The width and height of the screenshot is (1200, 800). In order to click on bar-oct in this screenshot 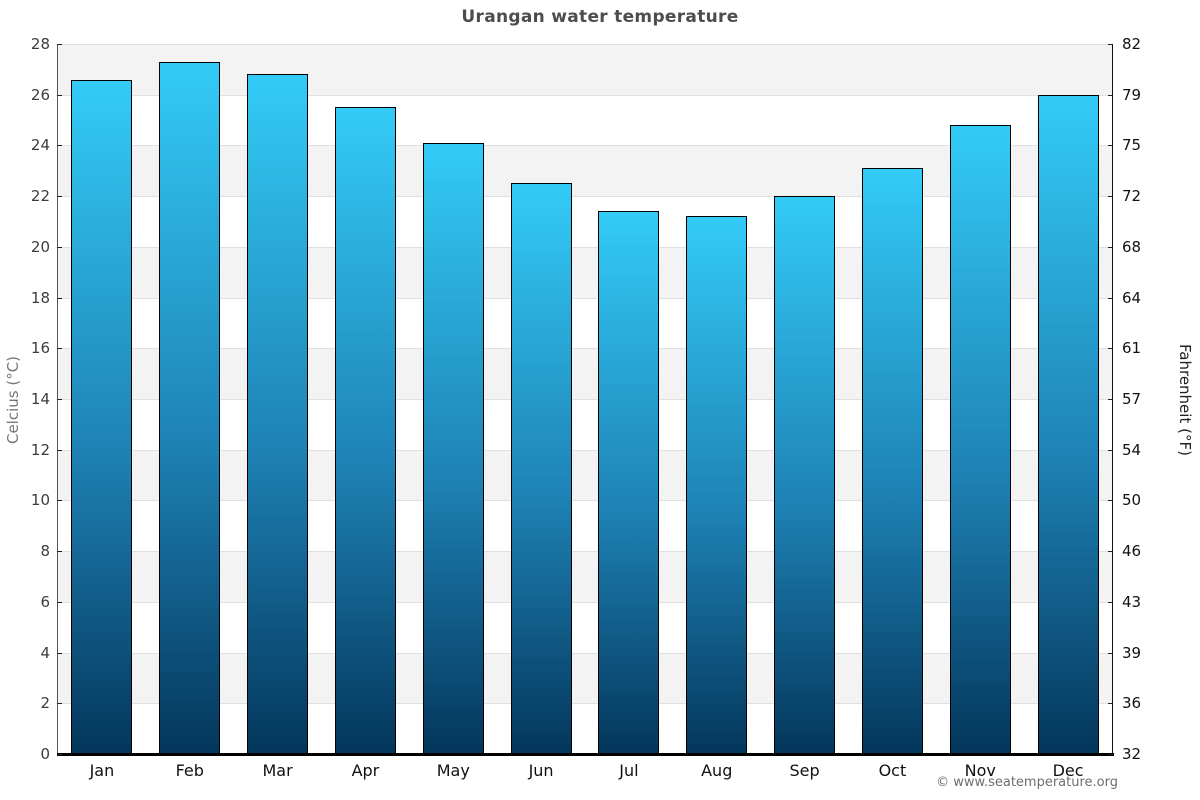, I will do `click(892, 461)`.